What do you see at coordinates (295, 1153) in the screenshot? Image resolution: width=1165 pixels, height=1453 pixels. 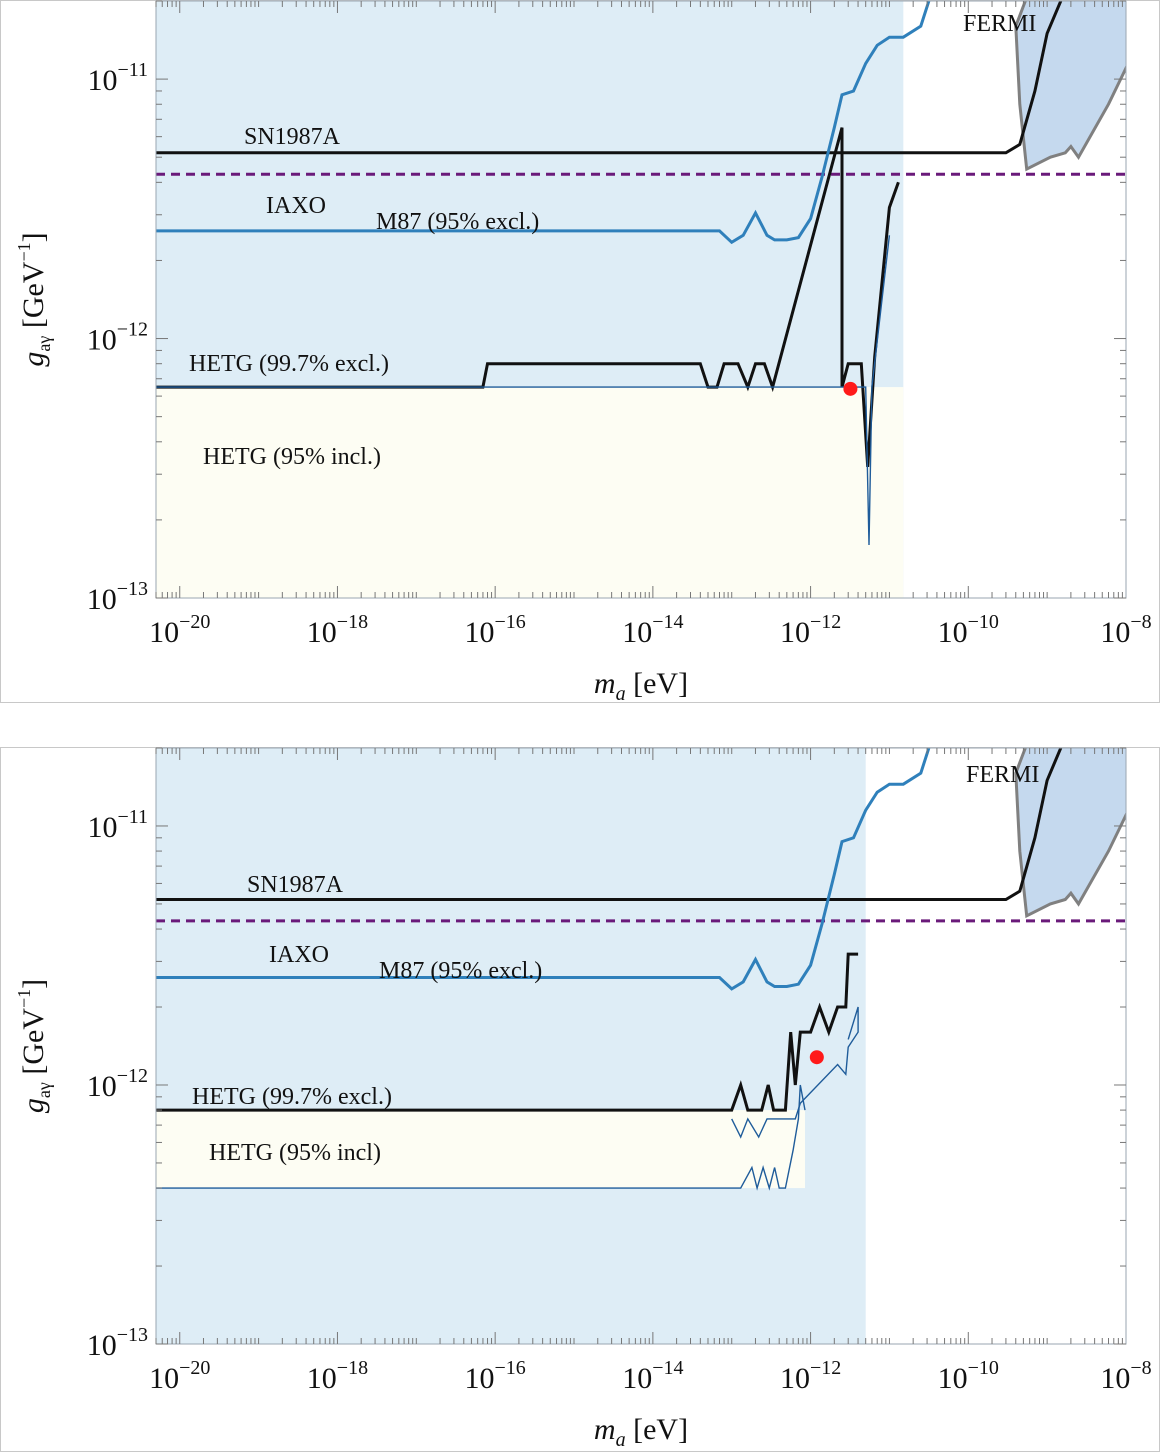 I see `label-hetg-incl: HETG (95% incl)` at bounding box center [295, 1153].